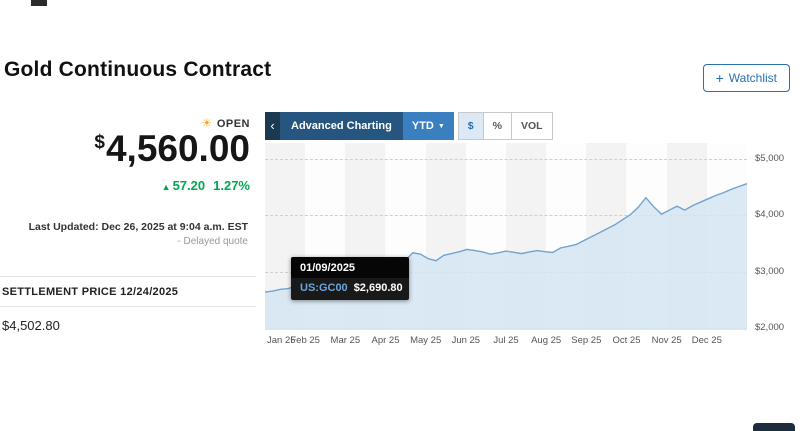 The width and height of the screenshot is (800, 431). Describe the element at coordinates (128, 292) in the screenshot. I see `settlement-label: SETTLEMENT PRICE 12/24/2025` at that location.